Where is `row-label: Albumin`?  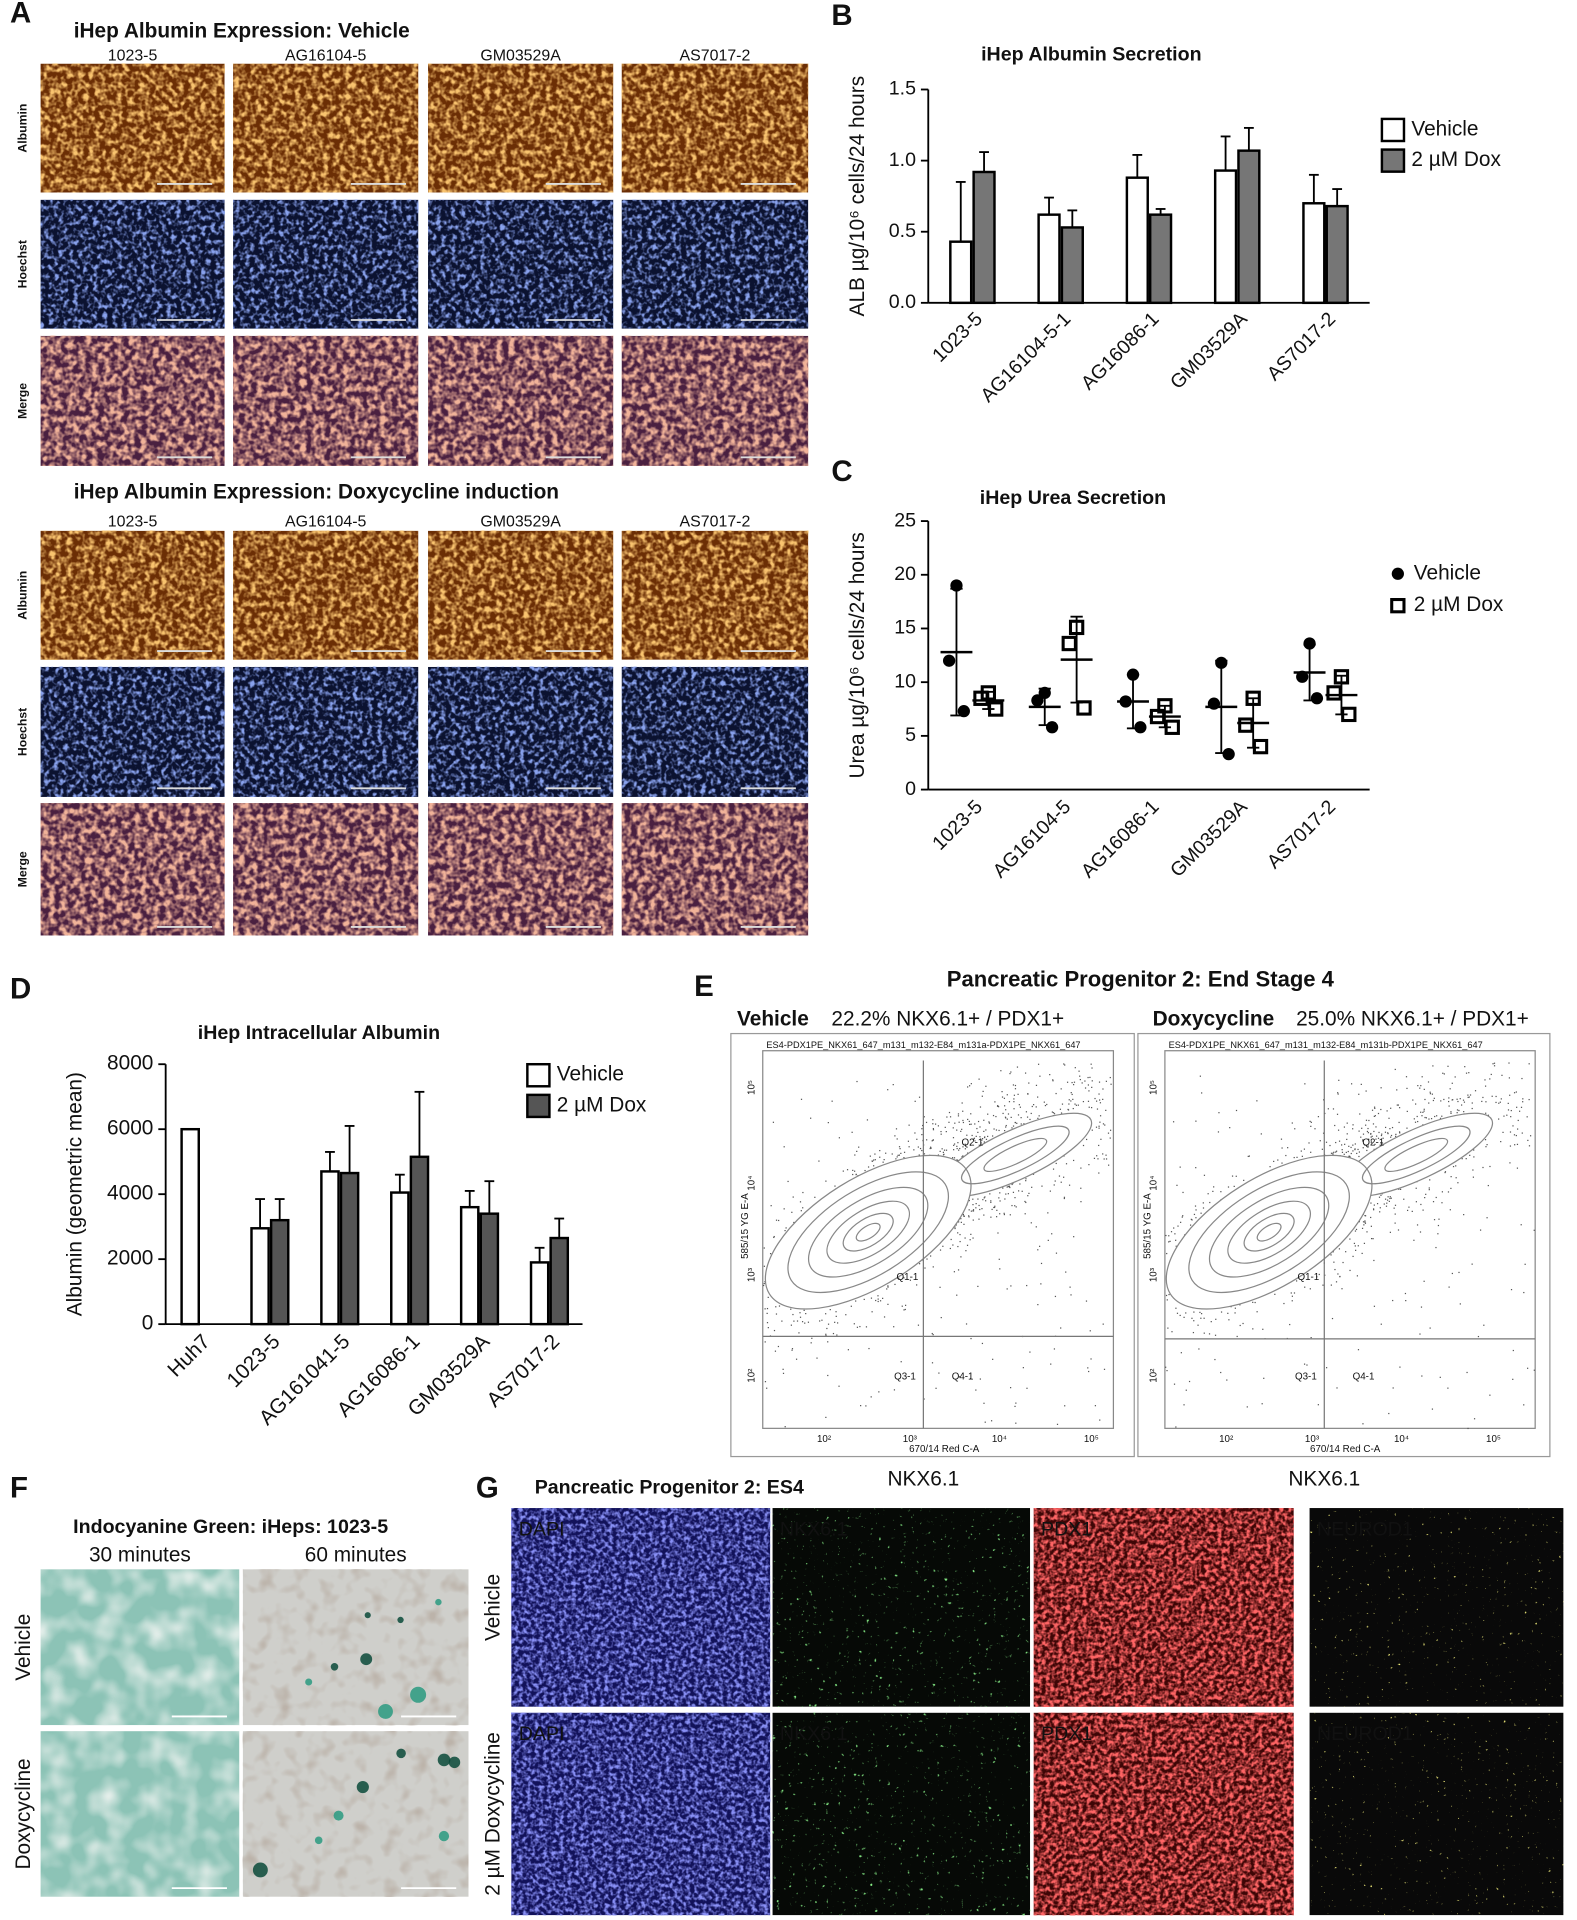 row-label: Albumin is located at coordinates (23, 595).